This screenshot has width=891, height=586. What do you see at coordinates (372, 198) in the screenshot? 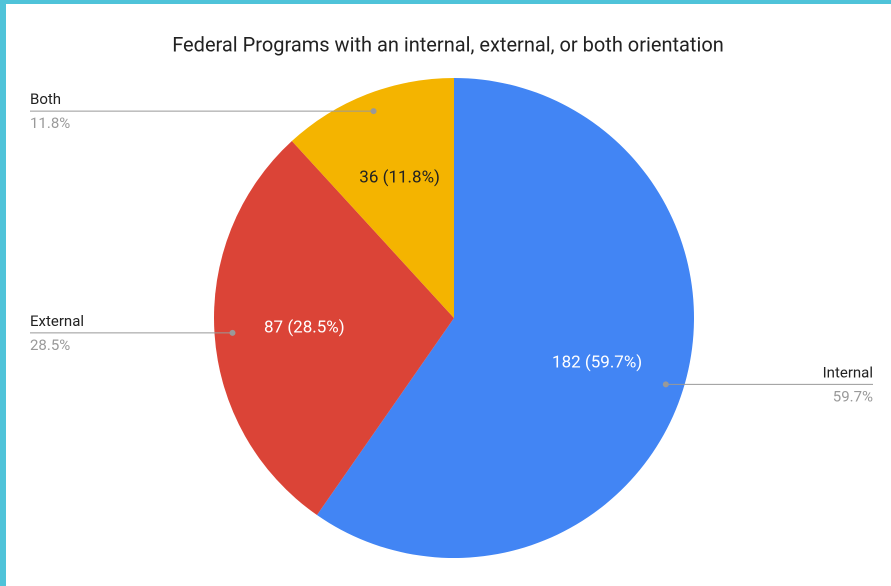
I see `pie-slice` at bounding box center [372, 198].